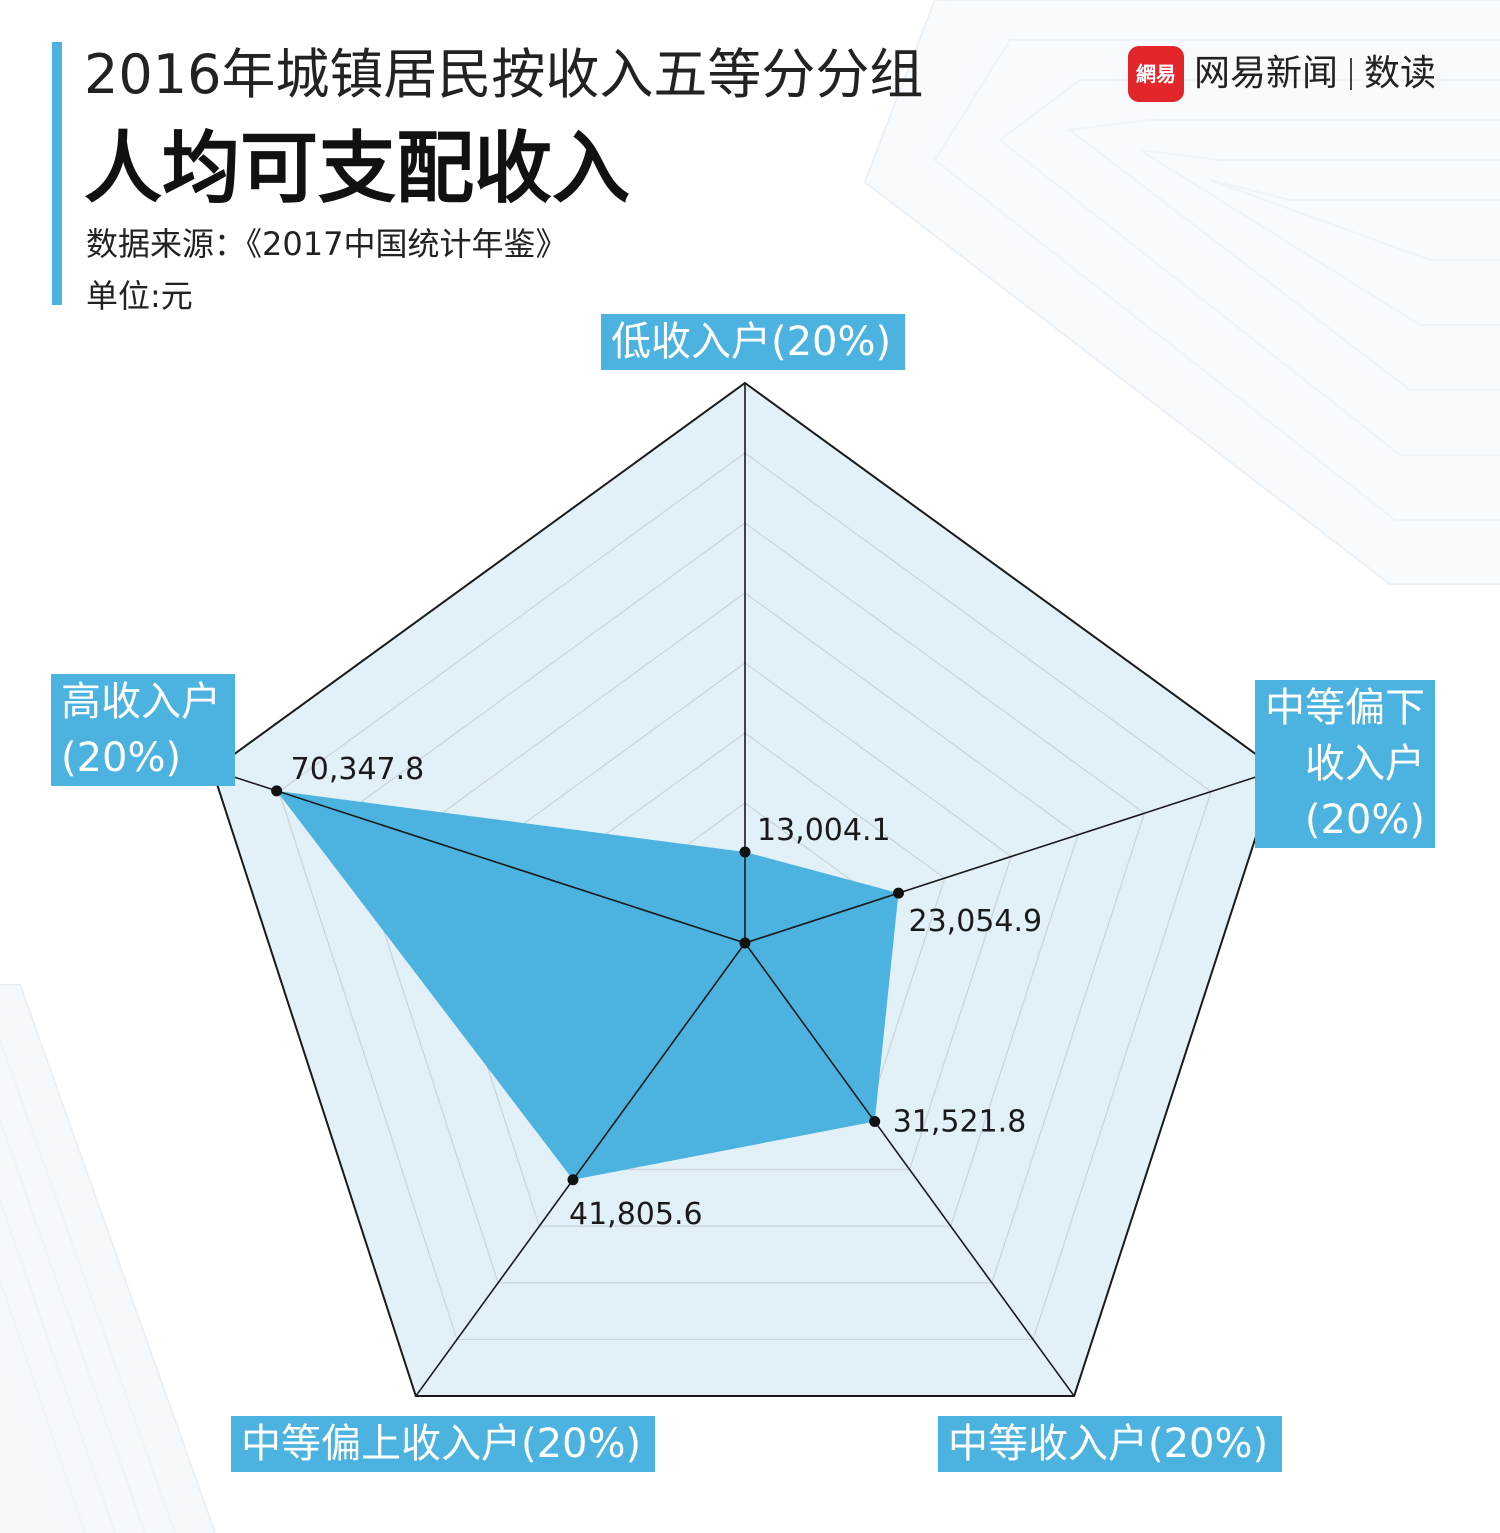 The width and height of the screenshot is (1500, 1533). What do you see at coordinates (358, 769) in the screenshot?
I see `data-label: 70,347.8` at bounding box center [358, 769].